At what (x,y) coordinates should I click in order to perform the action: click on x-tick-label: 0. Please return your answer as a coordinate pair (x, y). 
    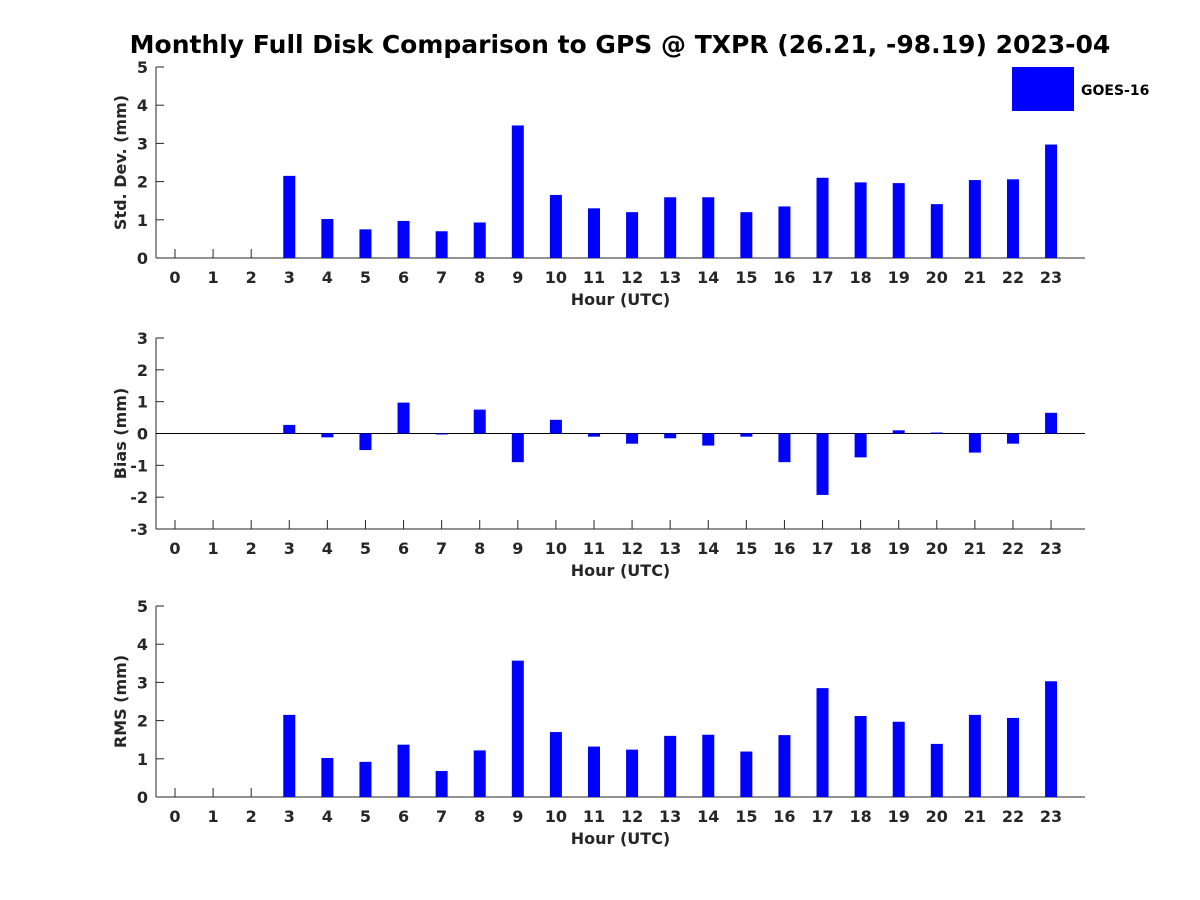
    Looking at the image, I should click on (174, 277).